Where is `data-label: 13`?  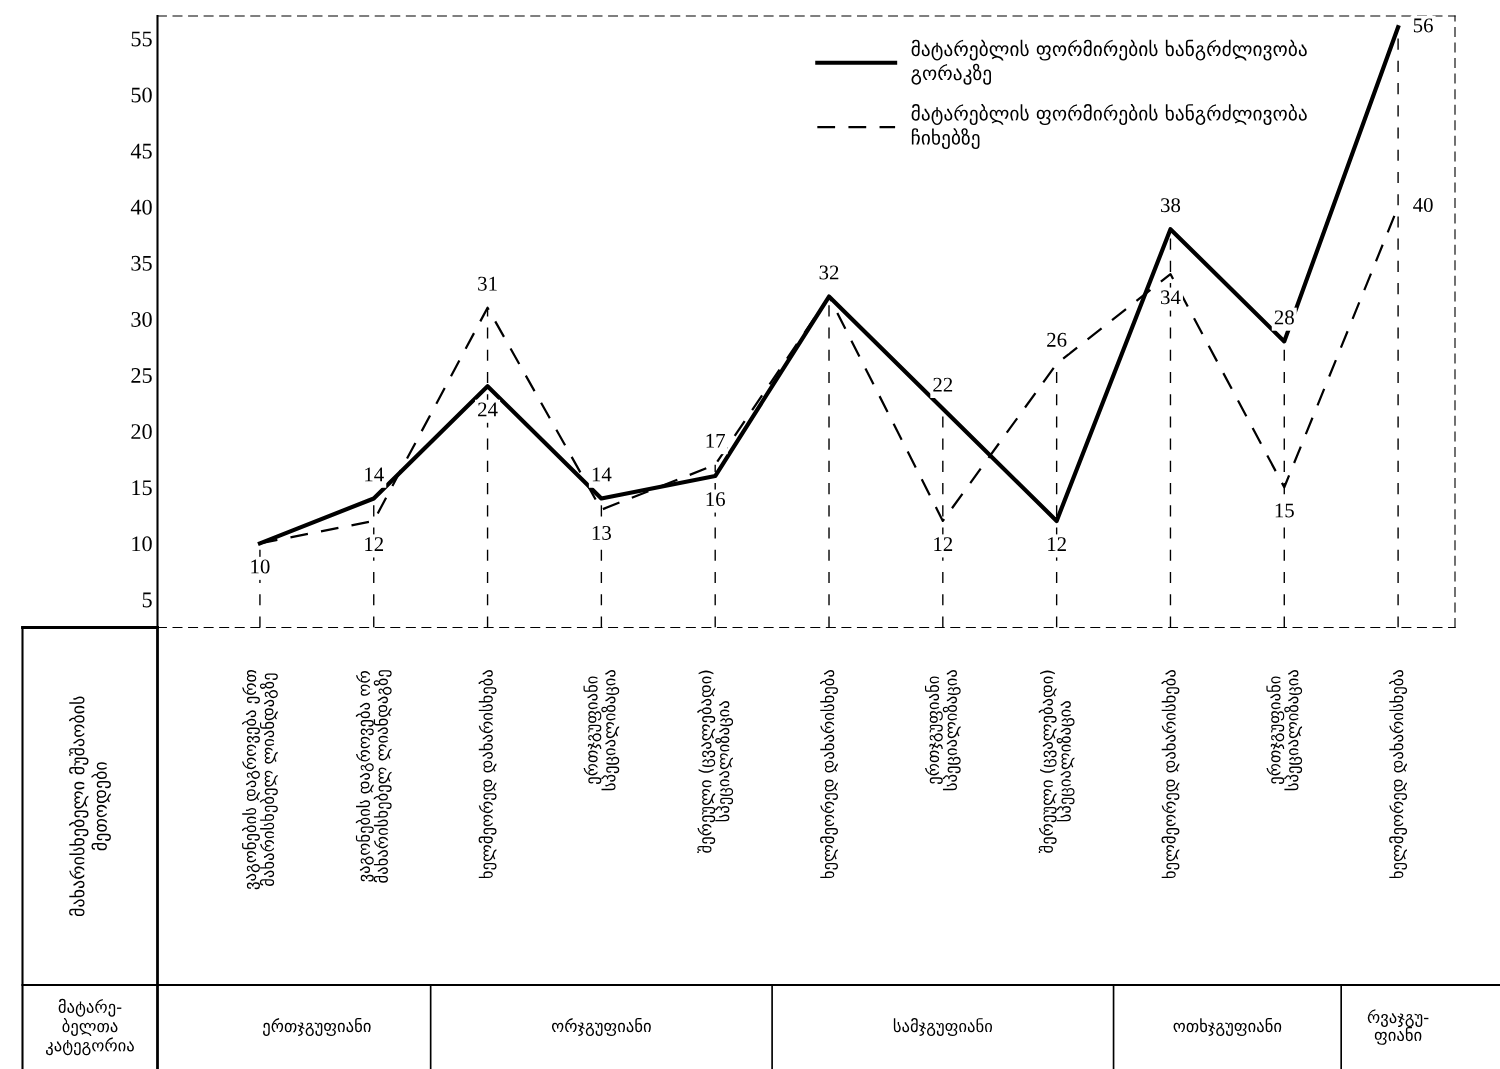
data-label: 13 is located at coordinates (601, 532).